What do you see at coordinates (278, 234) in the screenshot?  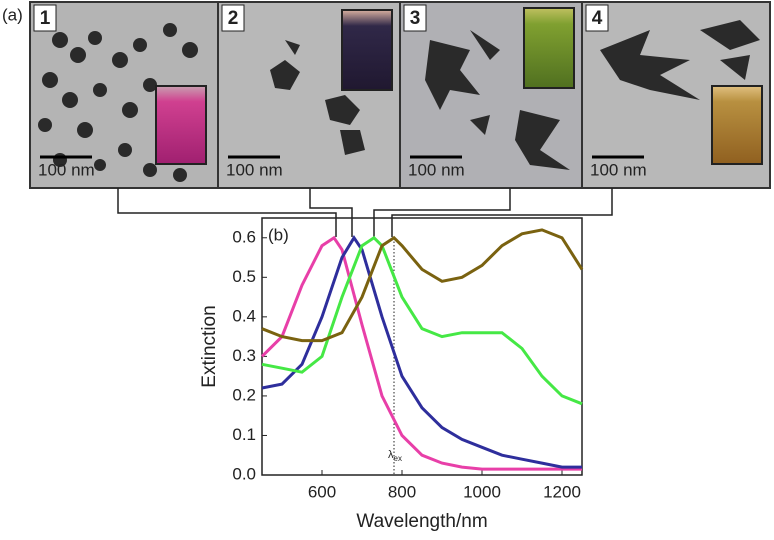 I see `panel-b-label: (b)` at bounding box center [278, 234].